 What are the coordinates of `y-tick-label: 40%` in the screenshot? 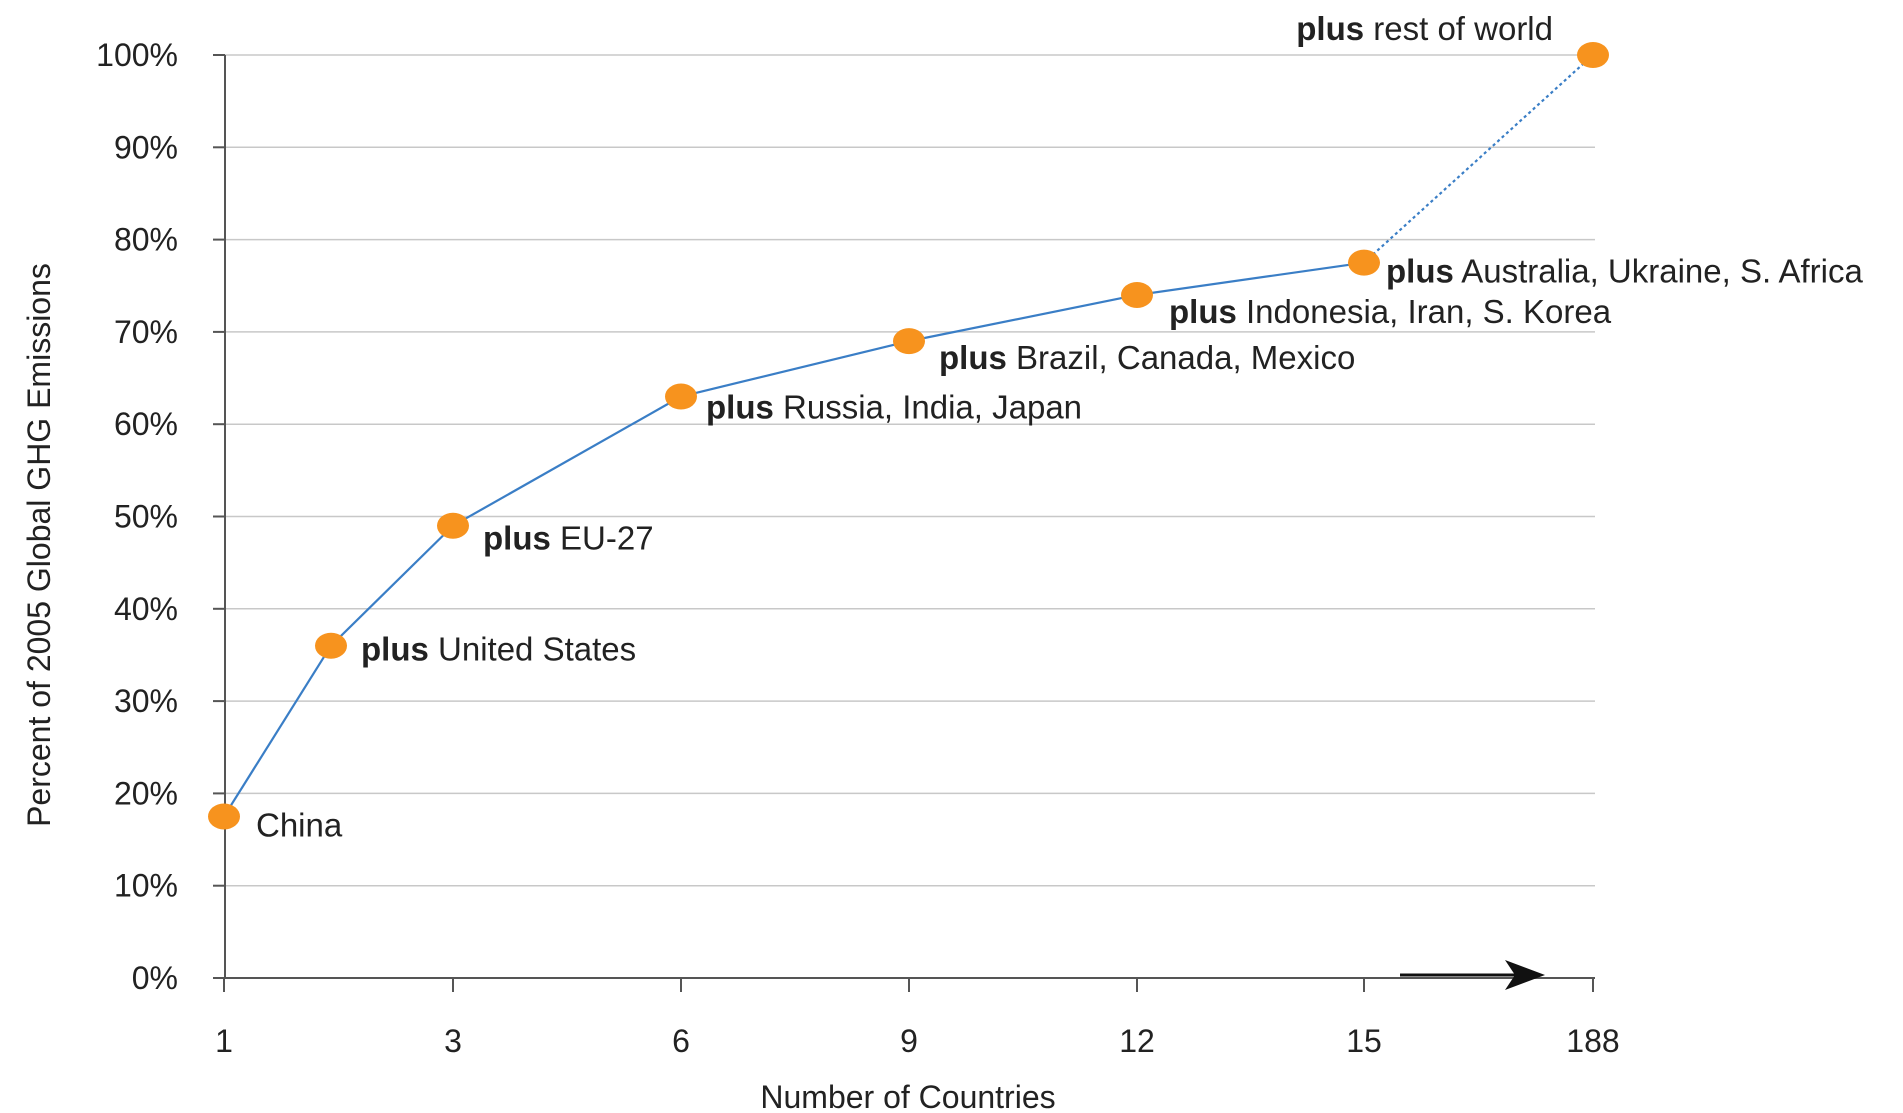 It's located at (146, 609).